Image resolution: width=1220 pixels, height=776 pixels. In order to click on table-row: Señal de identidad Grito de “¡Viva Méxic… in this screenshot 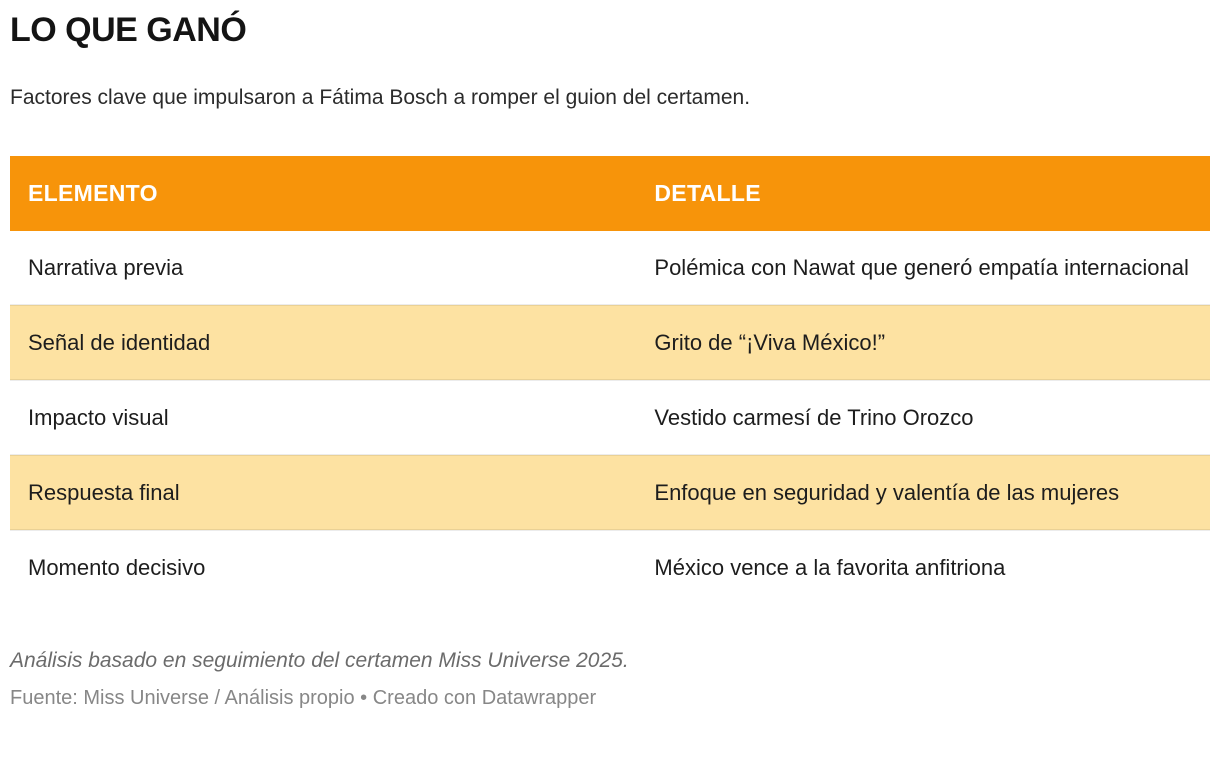, I will do `click(610, 343)`.